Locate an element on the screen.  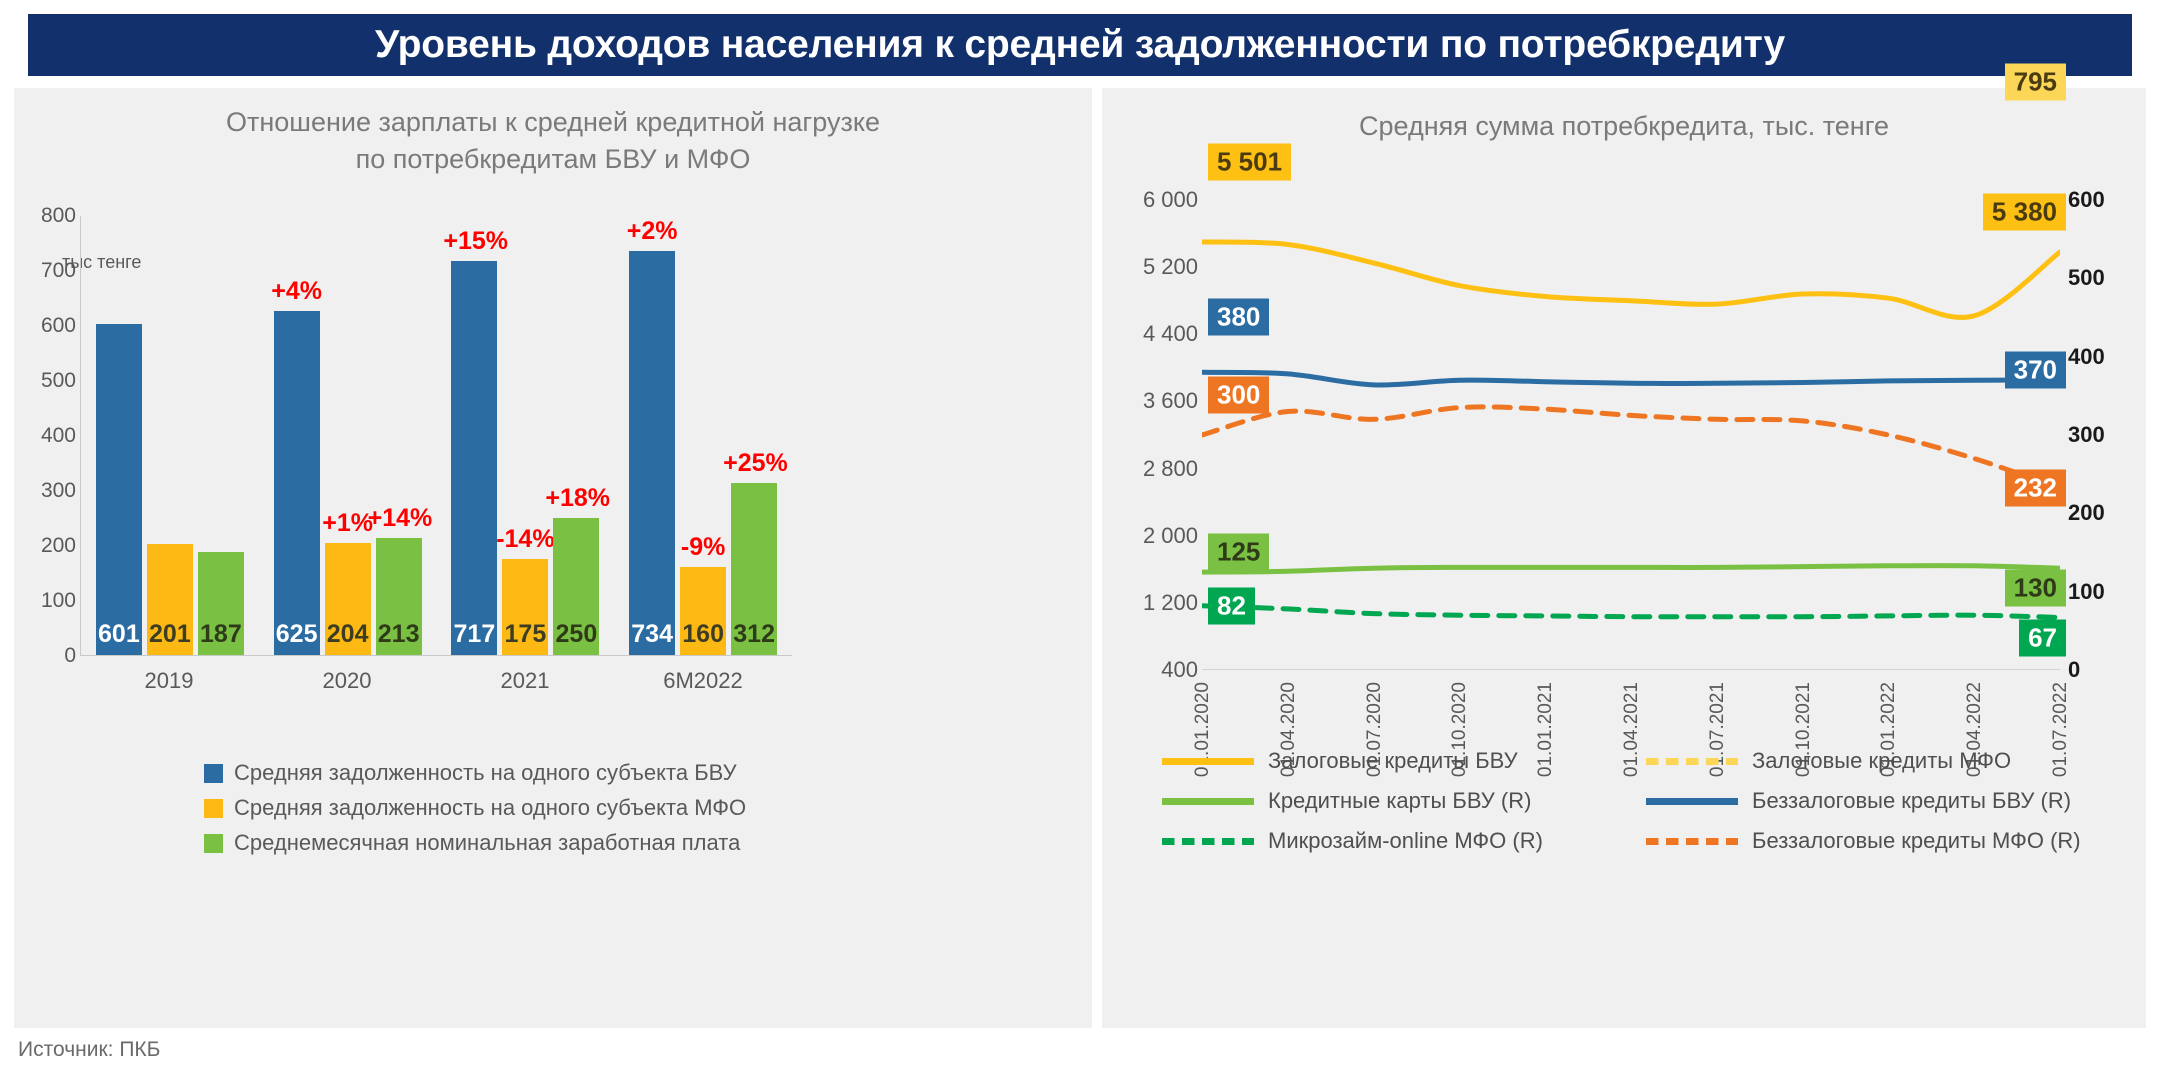
bar-group: 717 +15% 175 -14% 250 +18% is located at coordinates (526, 435).